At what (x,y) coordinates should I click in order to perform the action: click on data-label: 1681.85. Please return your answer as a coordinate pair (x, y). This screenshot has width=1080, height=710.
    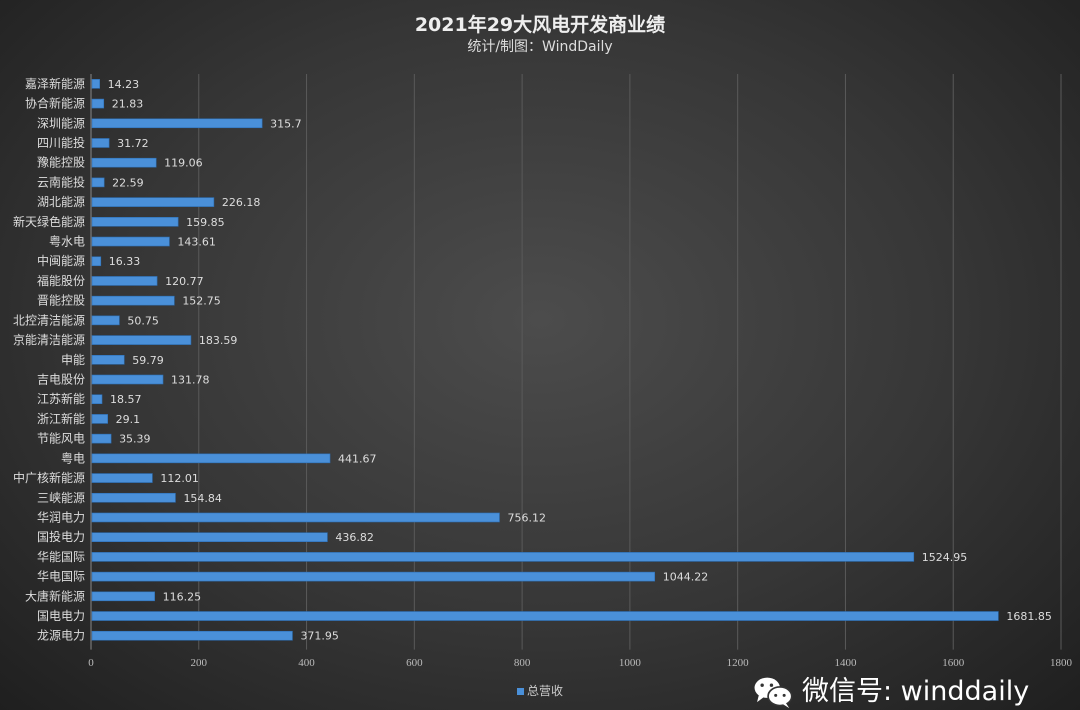
    Looking at the image, I should click on (1029, 616).